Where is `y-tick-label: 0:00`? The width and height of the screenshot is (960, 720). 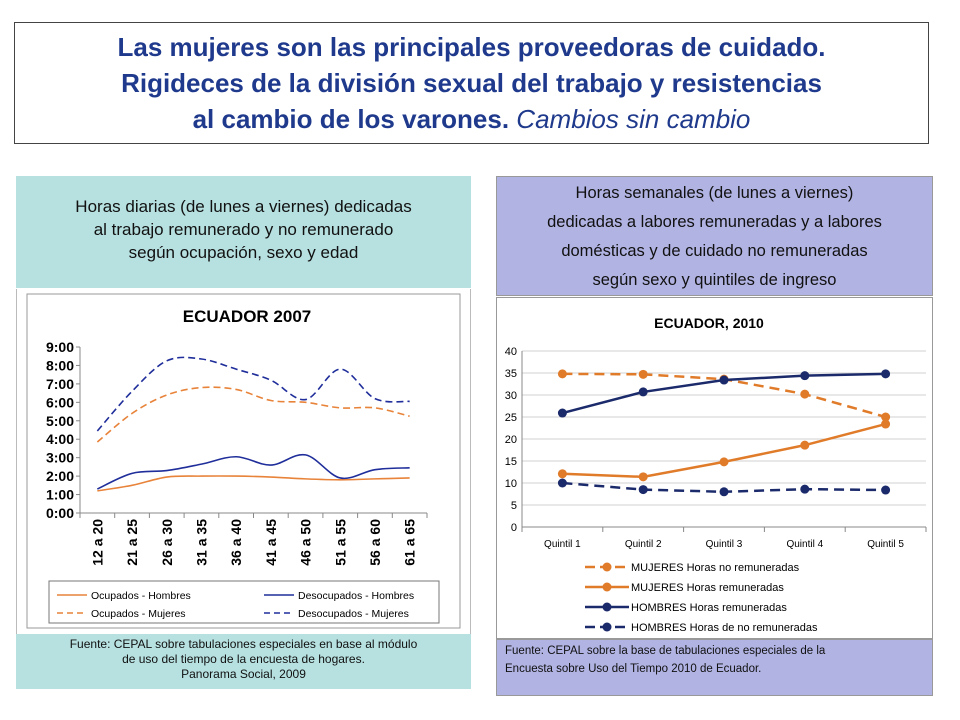 y-tick-label: 0:00 is located at coordinates (60, 513).